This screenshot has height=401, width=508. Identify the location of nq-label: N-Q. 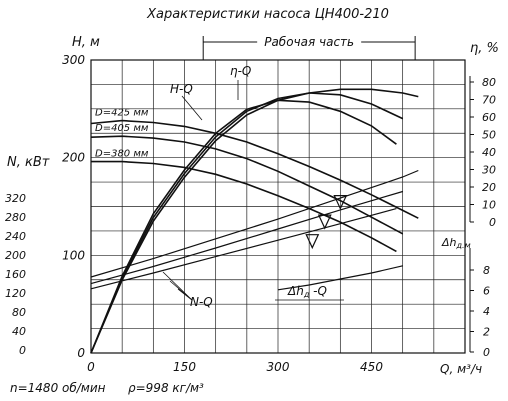
(201, 302).